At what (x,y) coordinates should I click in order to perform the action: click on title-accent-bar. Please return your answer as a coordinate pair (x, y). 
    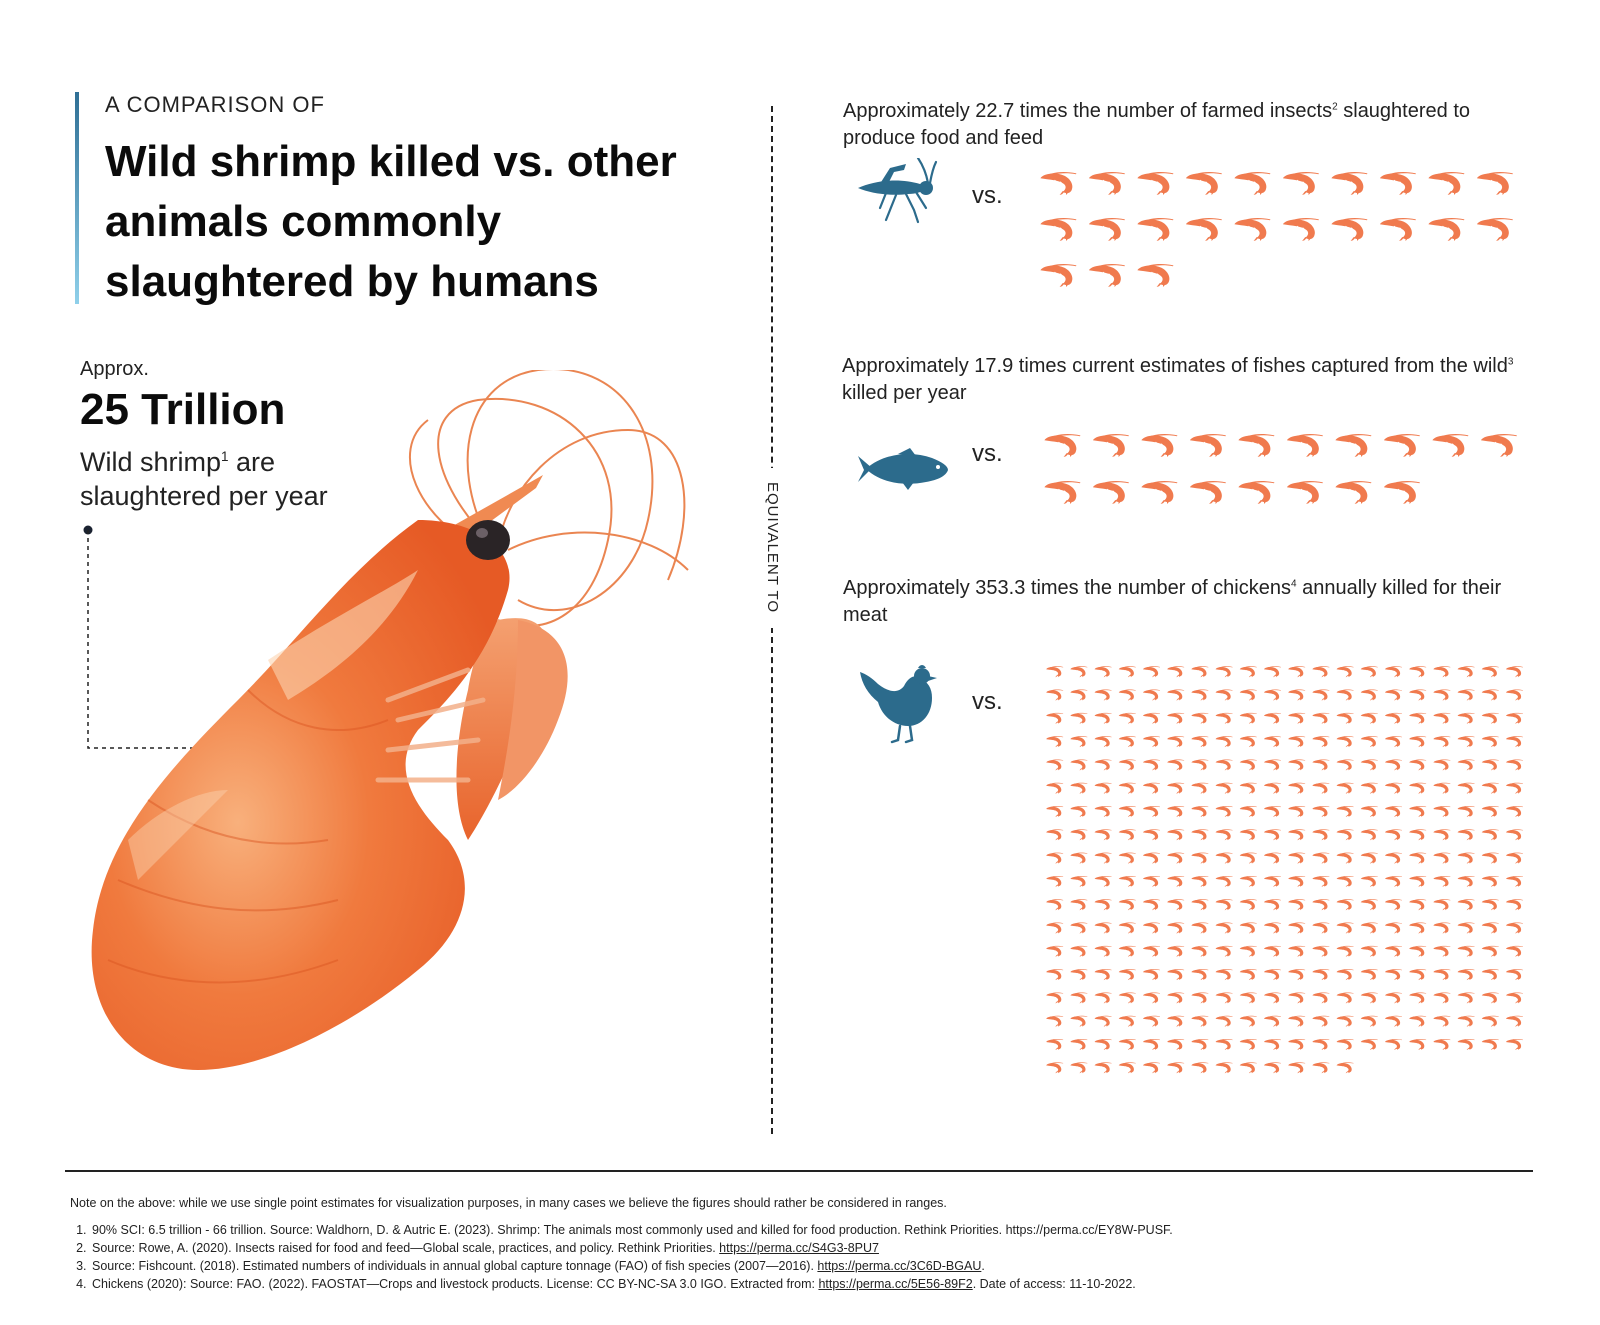
    Looking at the image, I should click on (77, 198).